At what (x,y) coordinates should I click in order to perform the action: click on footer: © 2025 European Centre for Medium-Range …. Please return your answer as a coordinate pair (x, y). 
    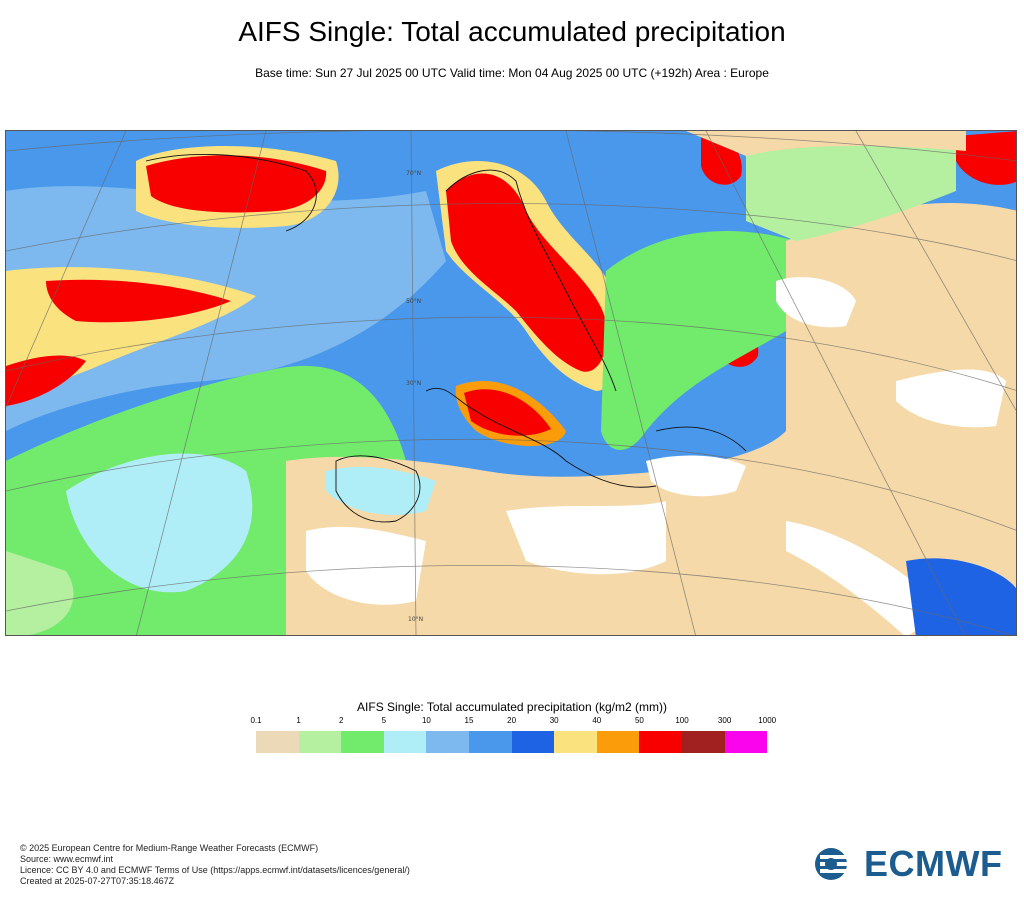
    Looking at the image, I should click on (215, 865).